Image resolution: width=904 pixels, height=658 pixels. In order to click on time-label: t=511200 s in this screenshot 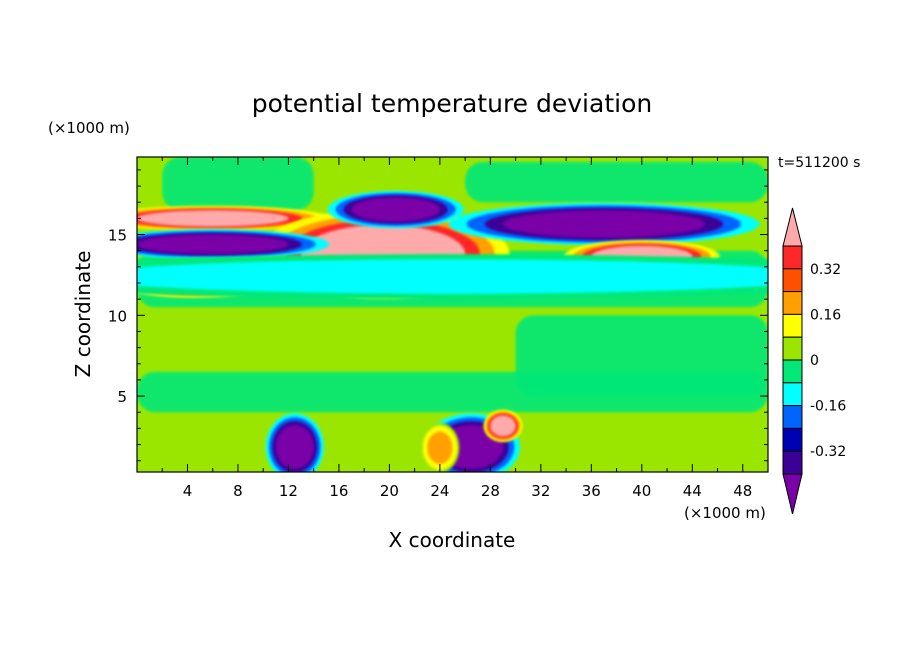, I will do `click(819, 163)`.